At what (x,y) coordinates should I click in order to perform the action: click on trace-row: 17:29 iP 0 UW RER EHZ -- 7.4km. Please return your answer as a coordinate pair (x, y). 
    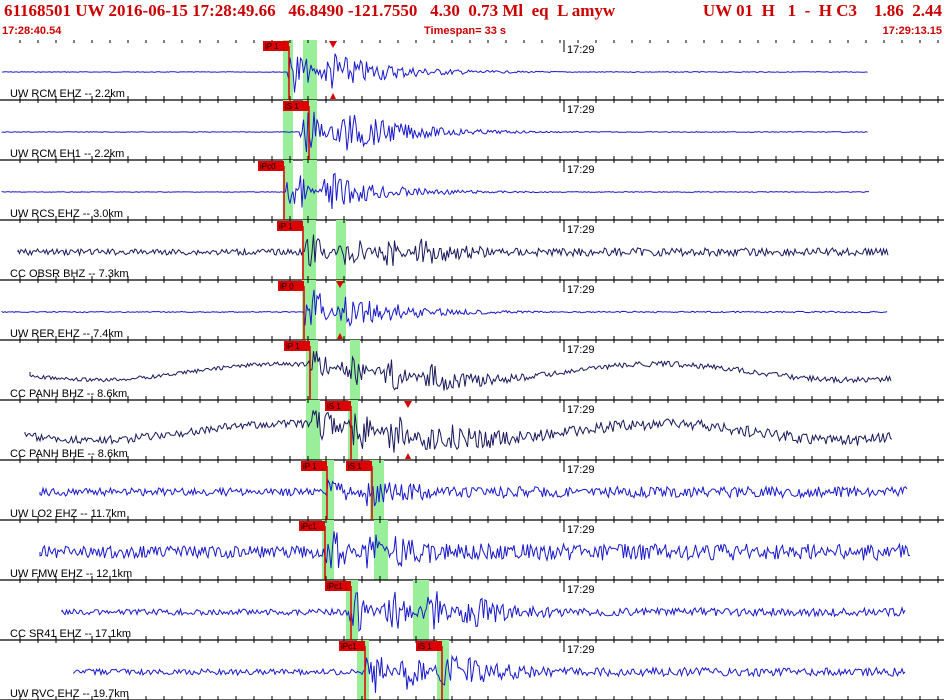
    Looking at the image, I should click on (472, 310).